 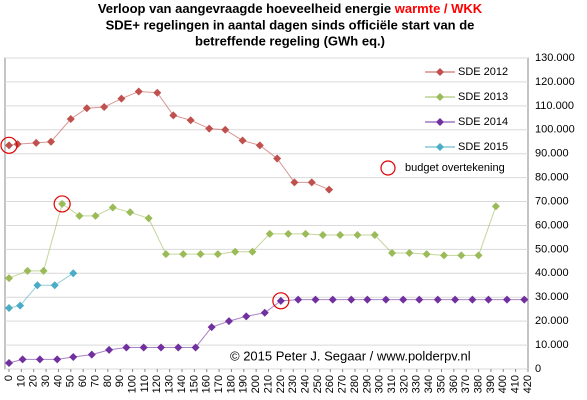 I want to click on series-line, so click(x=169, y=140).